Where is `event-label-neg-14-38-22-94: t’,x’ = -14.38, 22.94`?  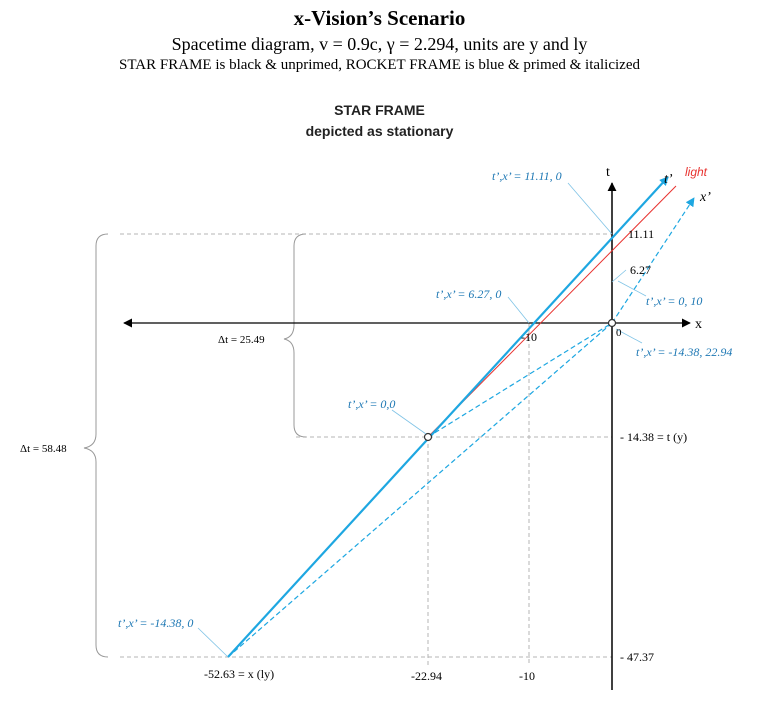 event-label-neg-14-38-22-94: t’,x’ = -14.38, 22.94 is located at coordinates (684, 352).